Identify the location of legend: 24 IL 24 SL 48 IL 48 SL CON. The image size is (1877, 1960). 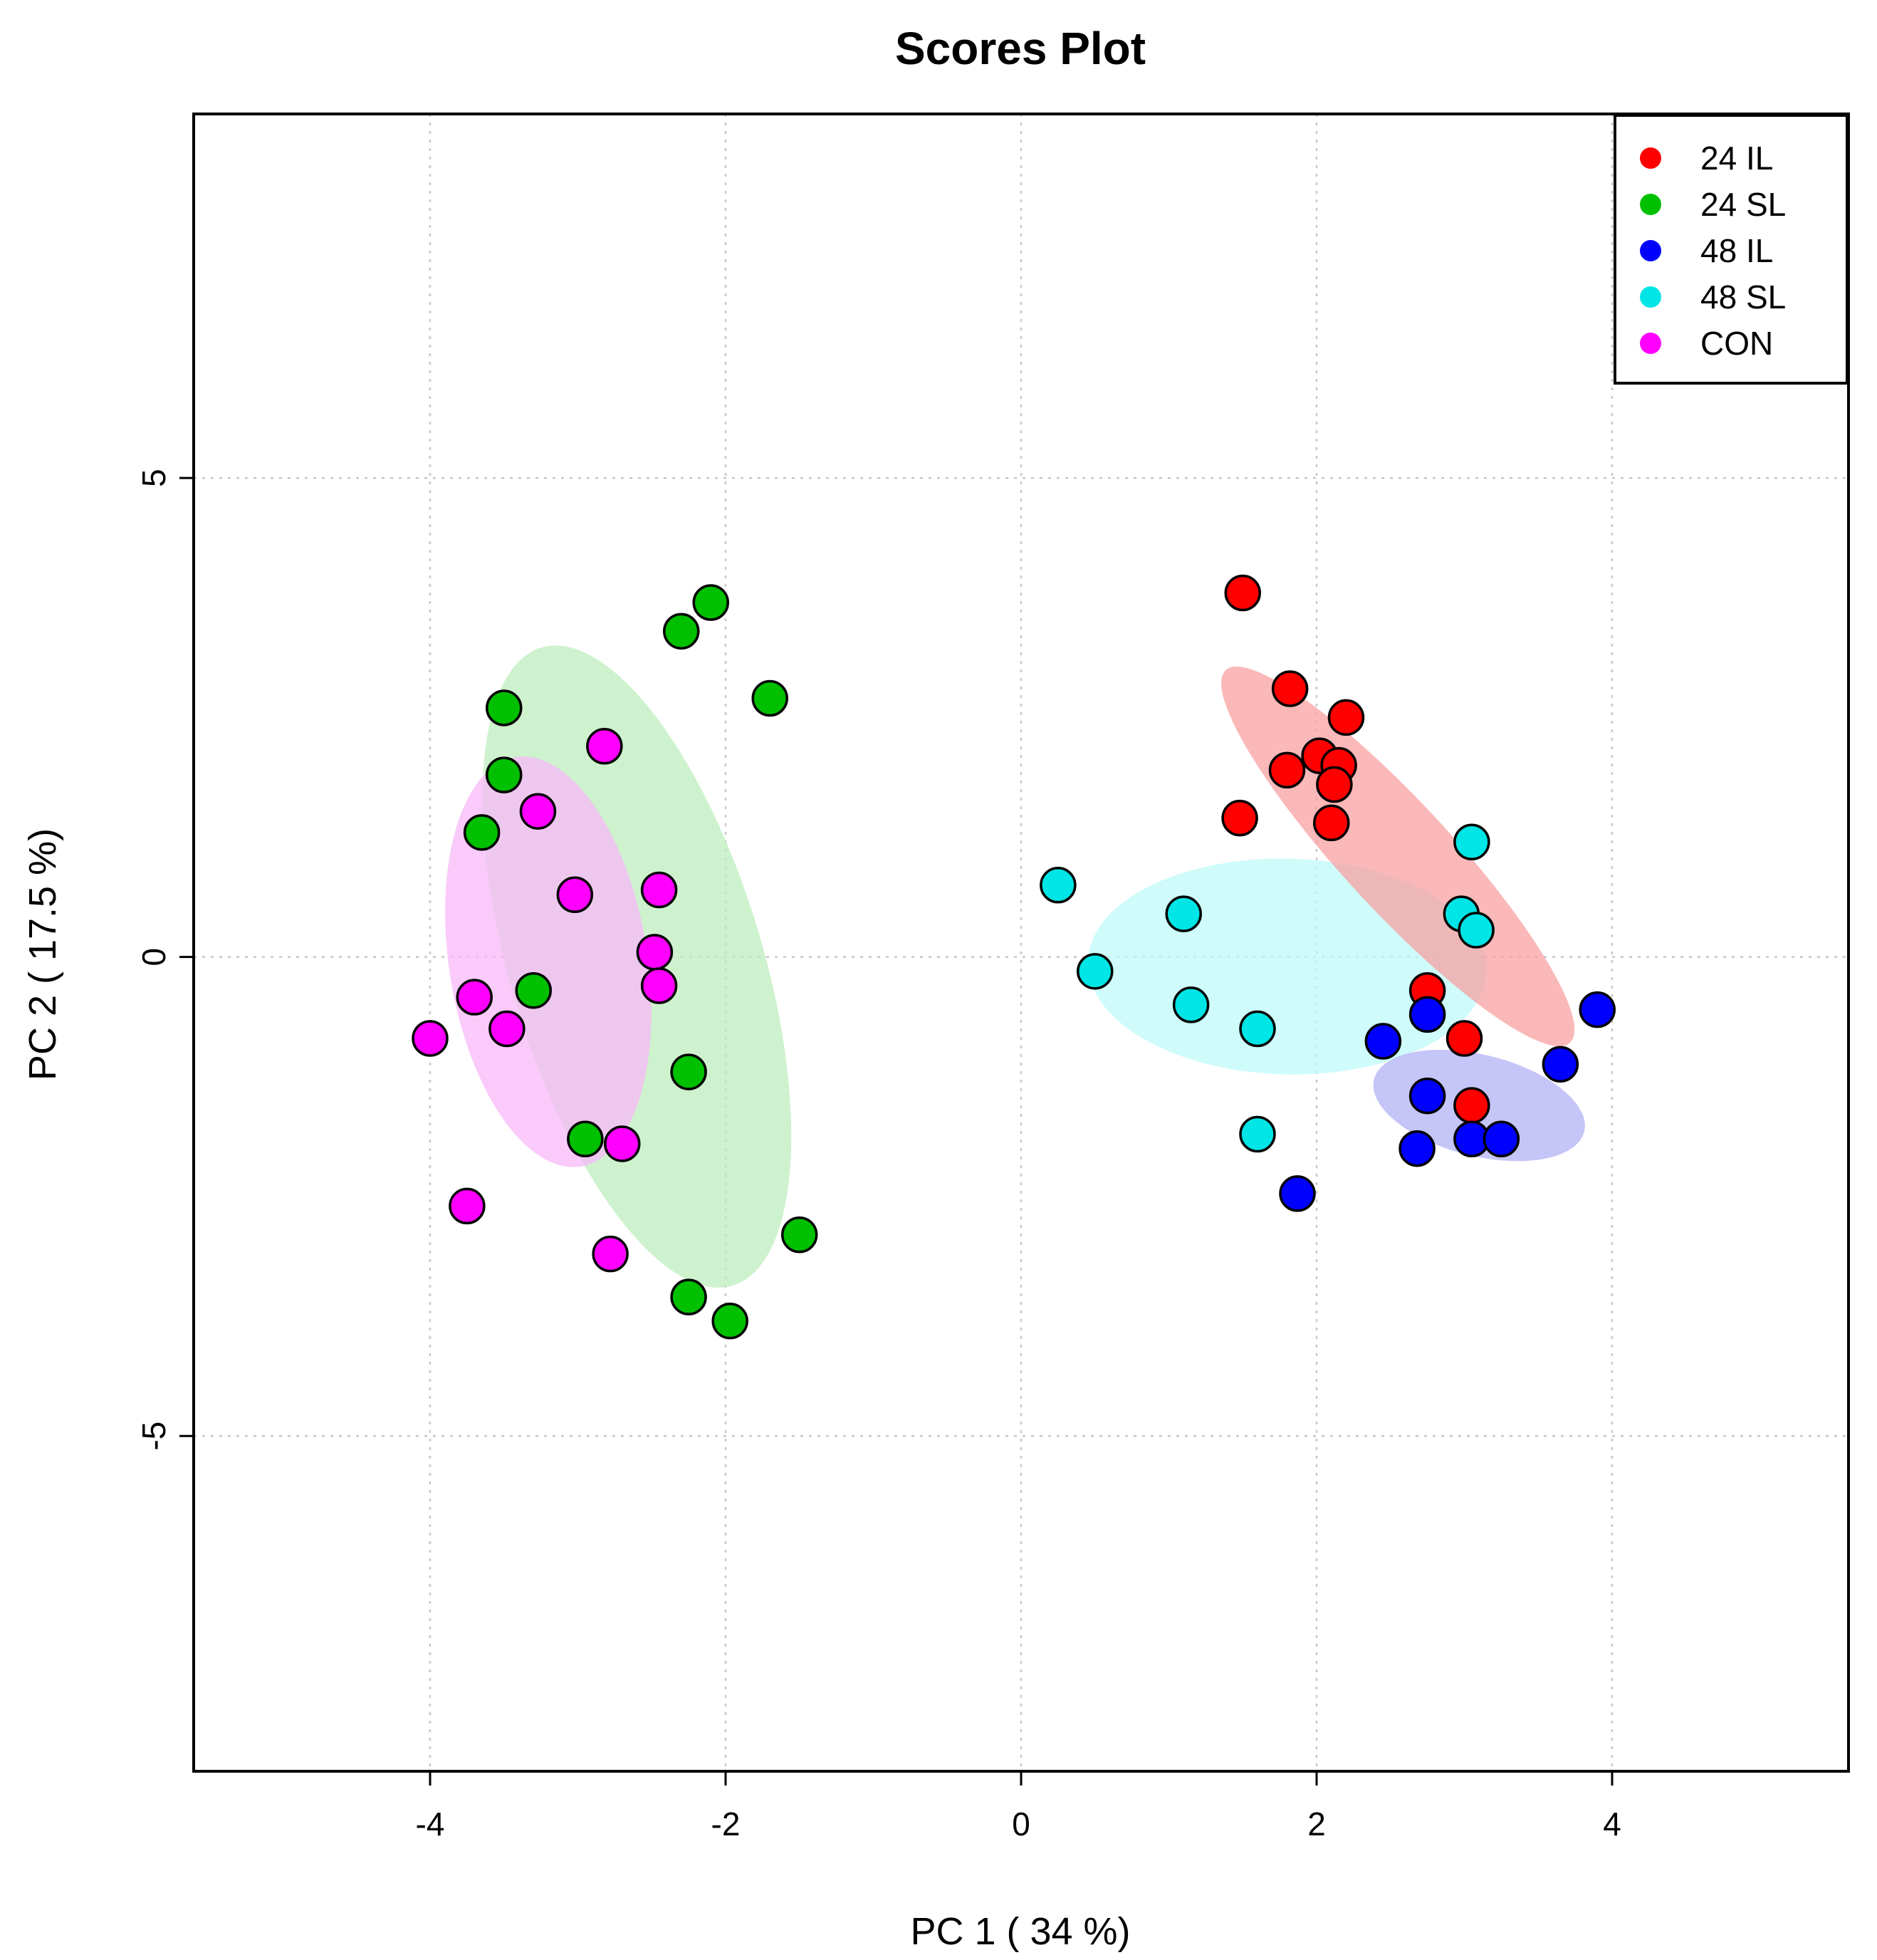
(1731, 249).